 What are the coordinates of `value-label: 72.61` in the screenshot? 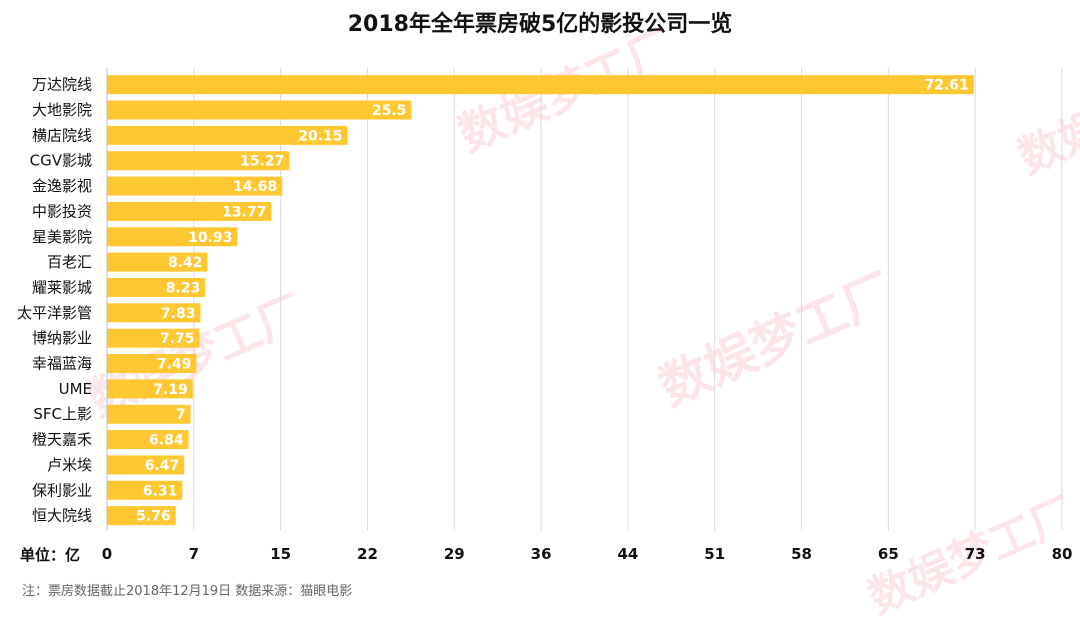 It's located at (946, 86).